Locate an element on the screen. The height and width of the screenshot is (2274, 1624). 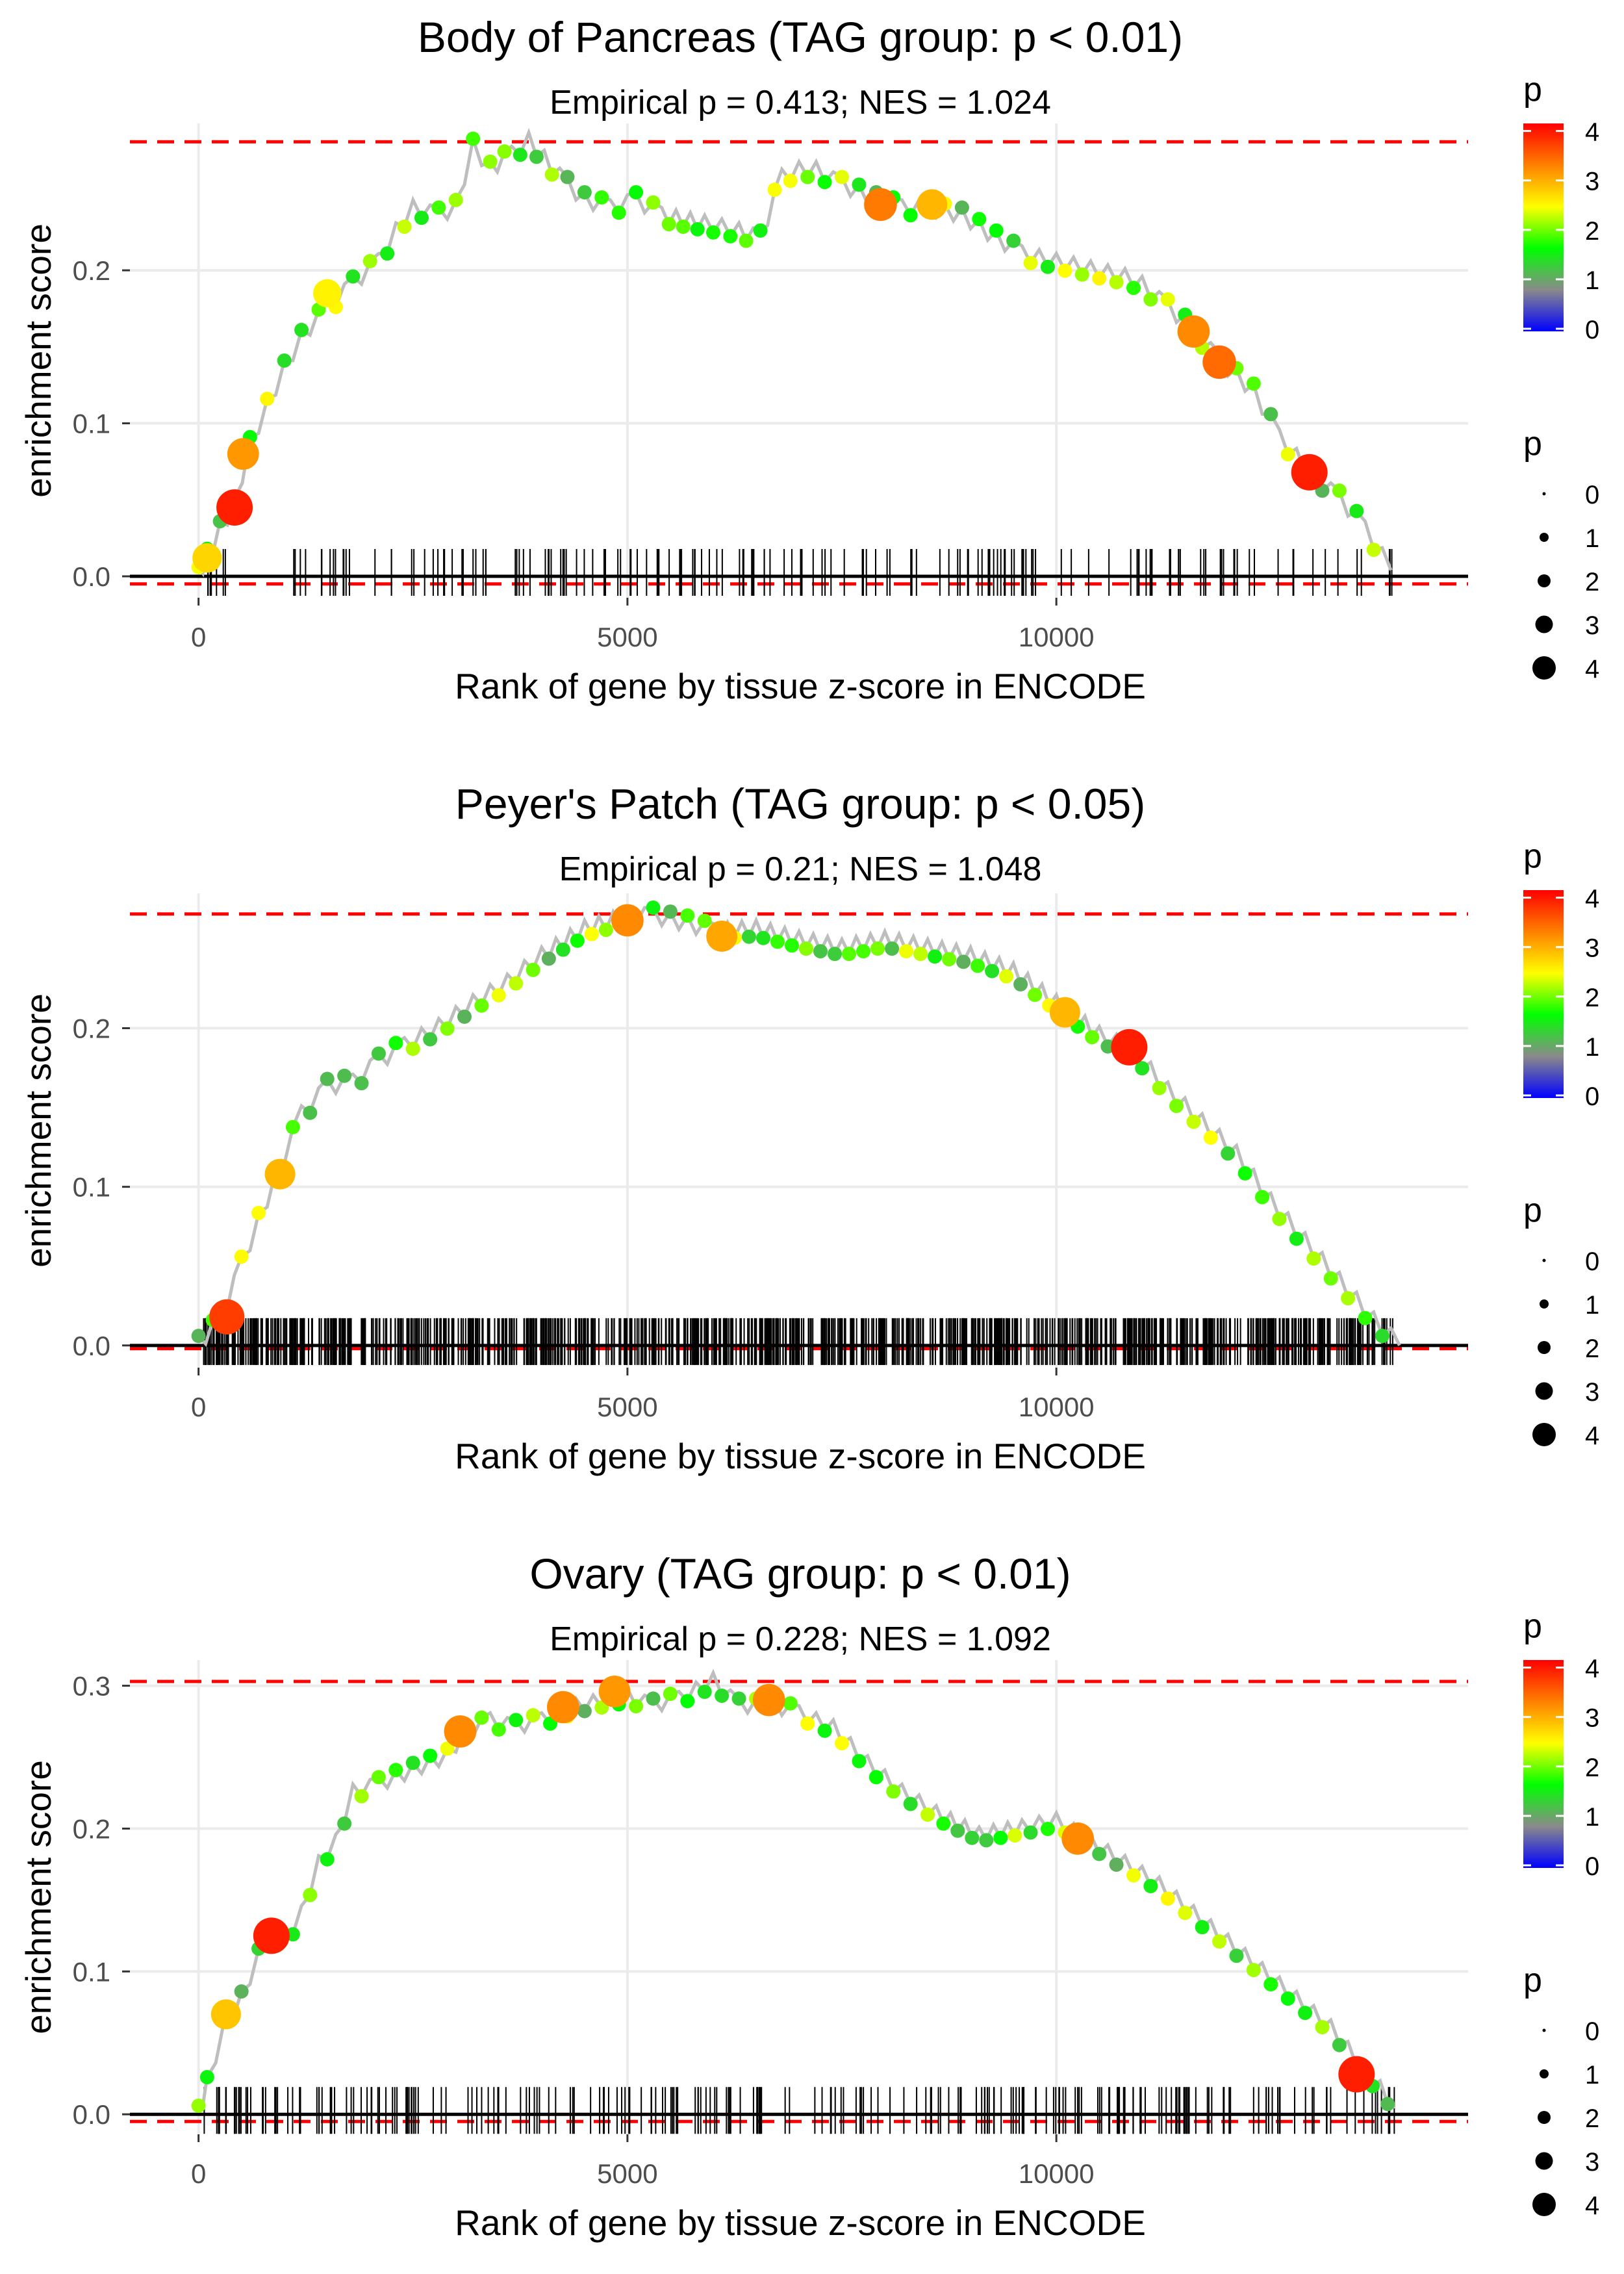
color-bar-label: 4 is located at coordinates (1592, 1669).